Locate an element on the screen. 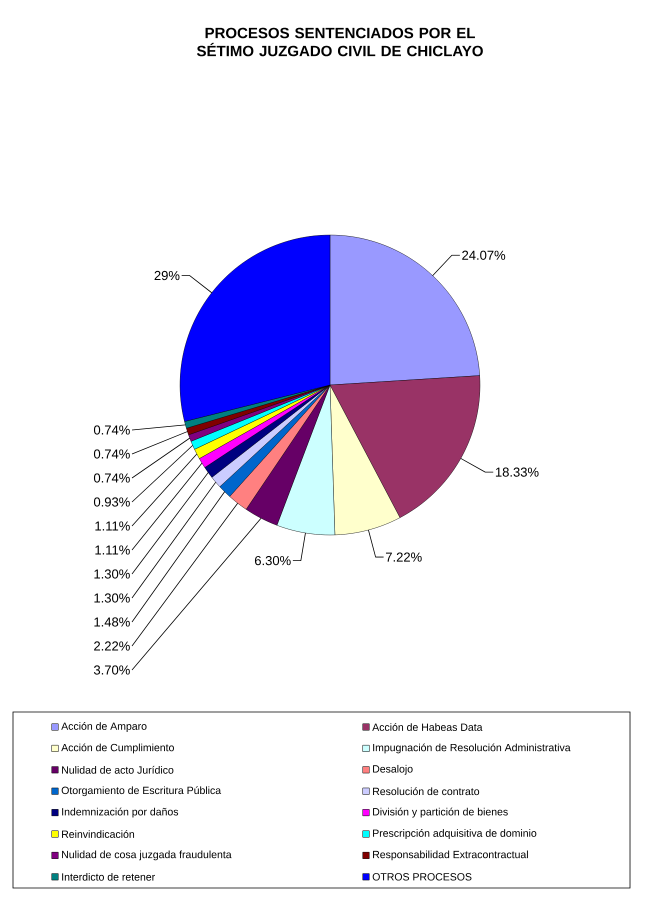  data-label: 0.93% is located at coordinates (112, 502).